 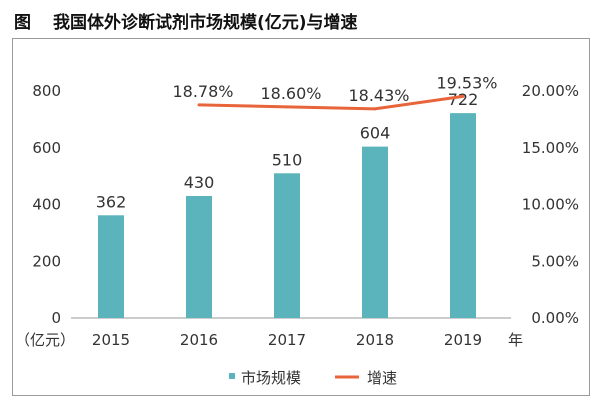 I want to click on x-axis-tick-label: 2017, so click(x=287, y=340).